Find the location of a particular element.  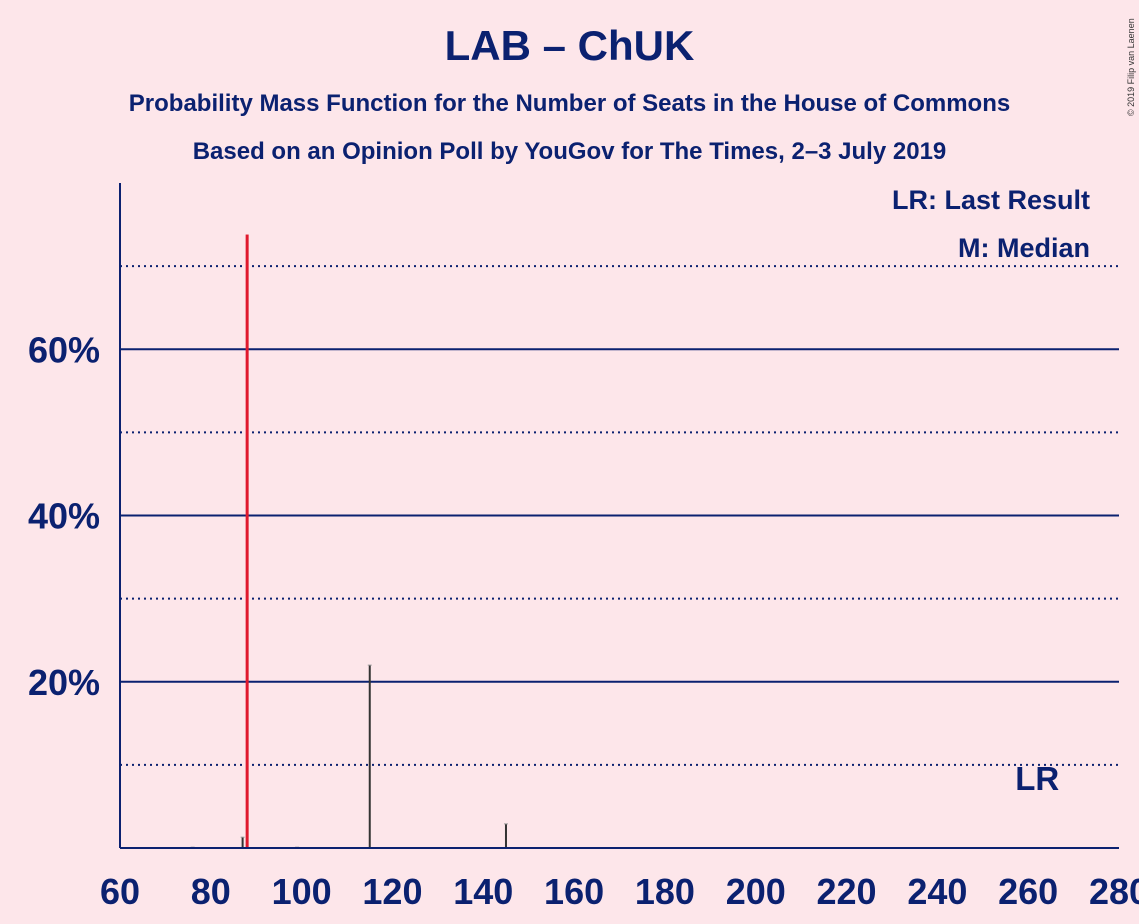

x-tick-label-100: 100 is located at coordinates (302, 891).